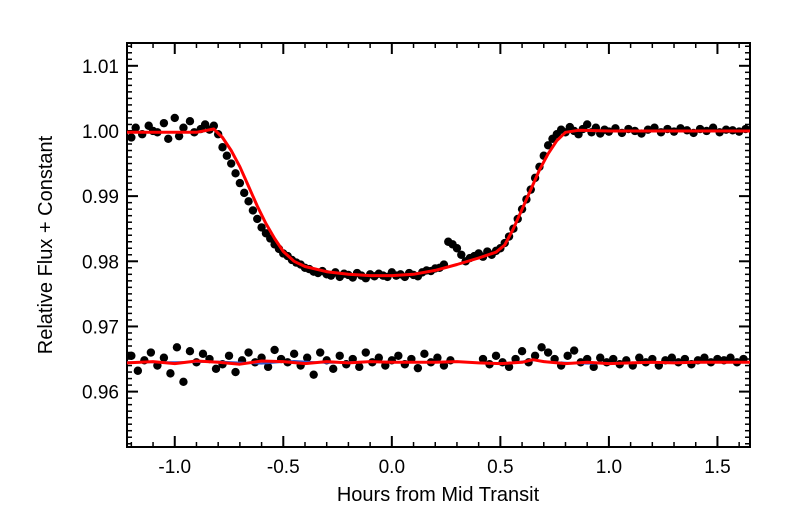 The height and width of the screenshot is (527, 789). Describe the element at coordinates (100, 393) in the screenshot. I see `y-tick-label: 0.96` at that location.